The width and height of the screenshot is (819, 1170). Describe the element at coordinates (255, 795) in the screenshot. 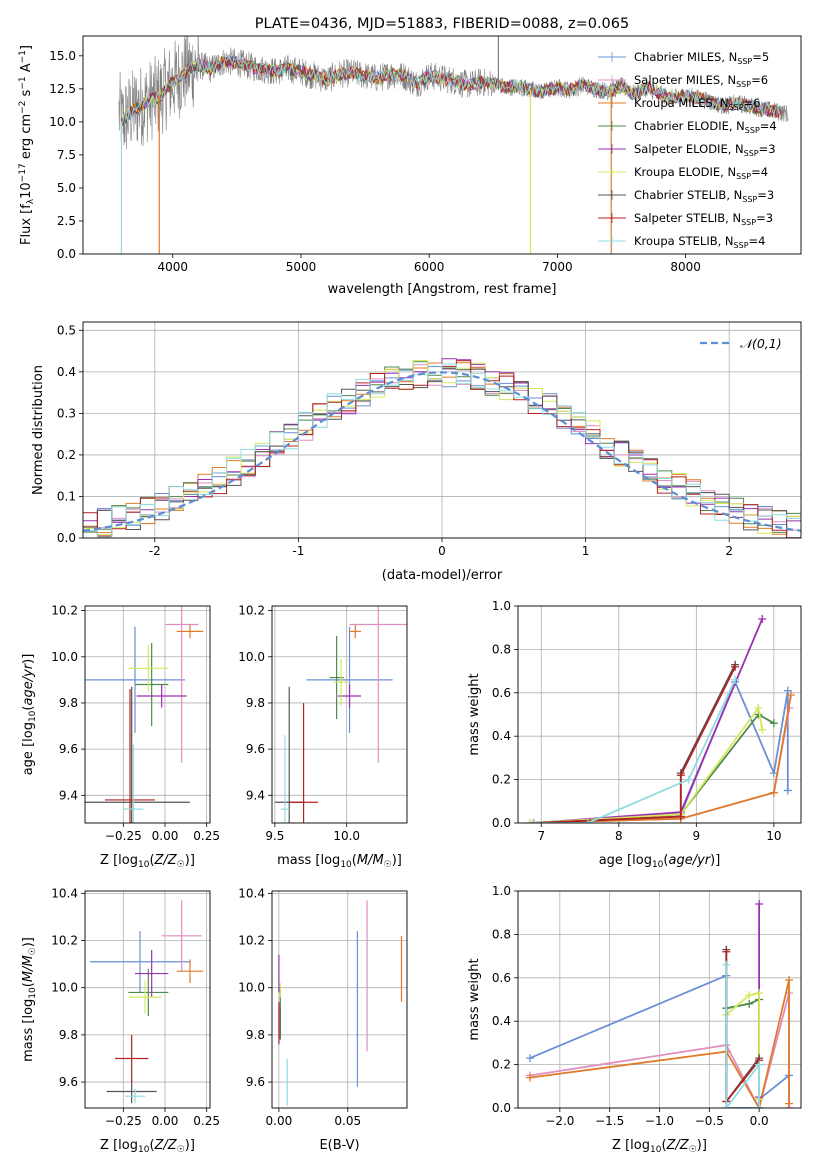

I see `y-tick-label: 9.4` at that location.